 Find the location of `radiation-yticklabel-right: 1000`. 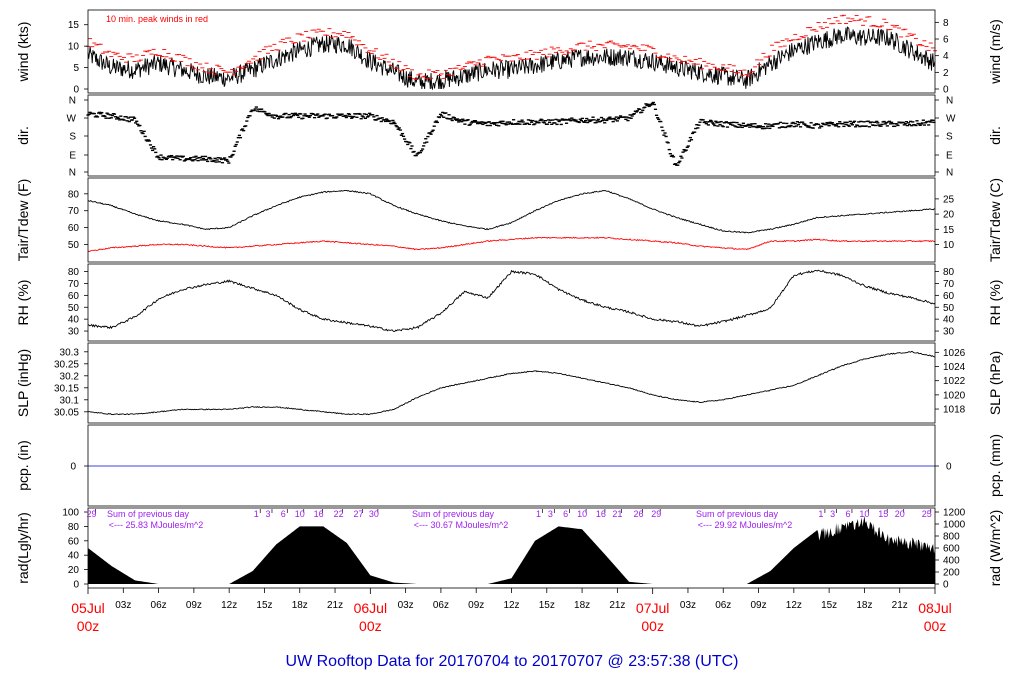

radiation-yticklabel-right: 1000 is located at coordinates (954, 525).